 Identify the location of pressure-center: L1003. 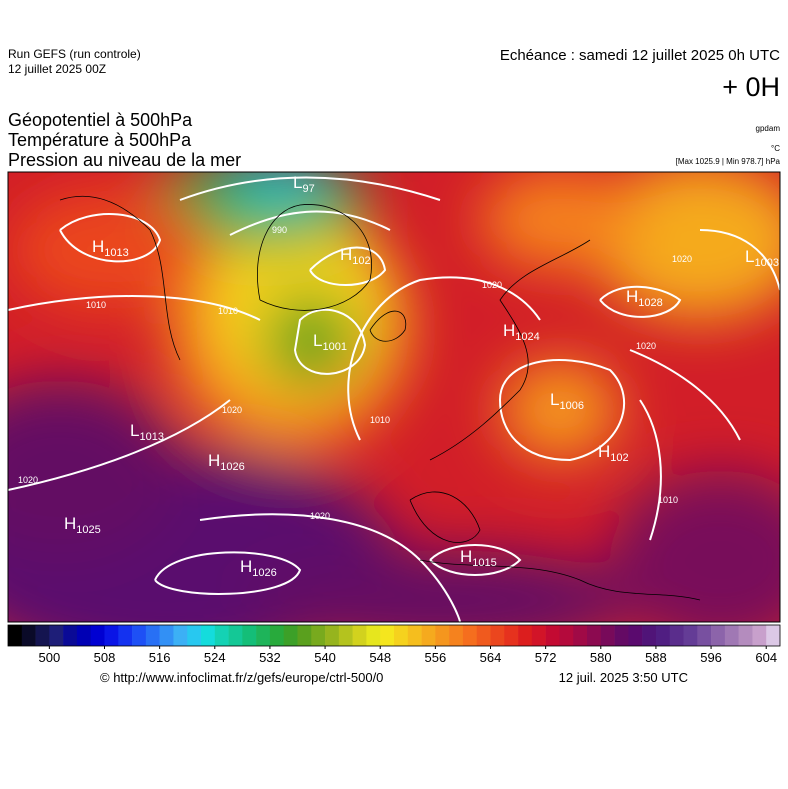
(762, 258).